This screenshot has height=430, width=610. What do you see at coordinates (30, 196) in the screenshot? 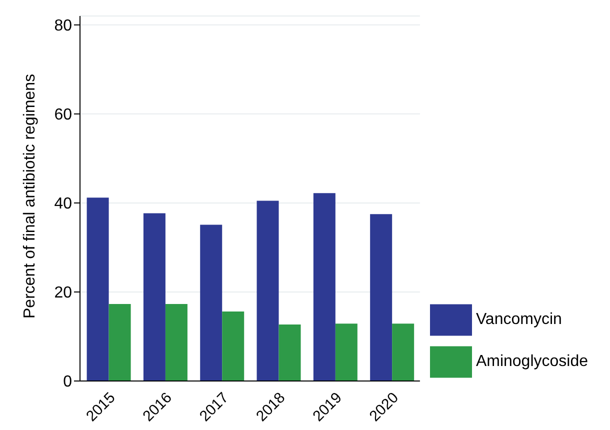
I see `y-axis-title: Percent of final antibiotic regimens` at bounding box center [30, 196].